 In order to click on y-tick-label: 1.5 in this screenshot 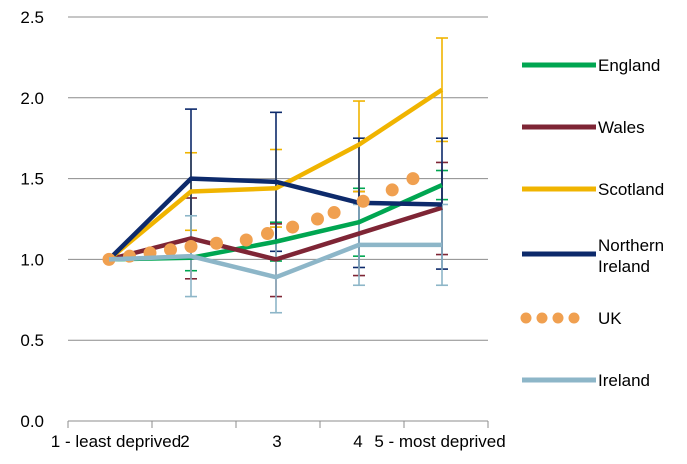, I will do `click(32, 179)`.